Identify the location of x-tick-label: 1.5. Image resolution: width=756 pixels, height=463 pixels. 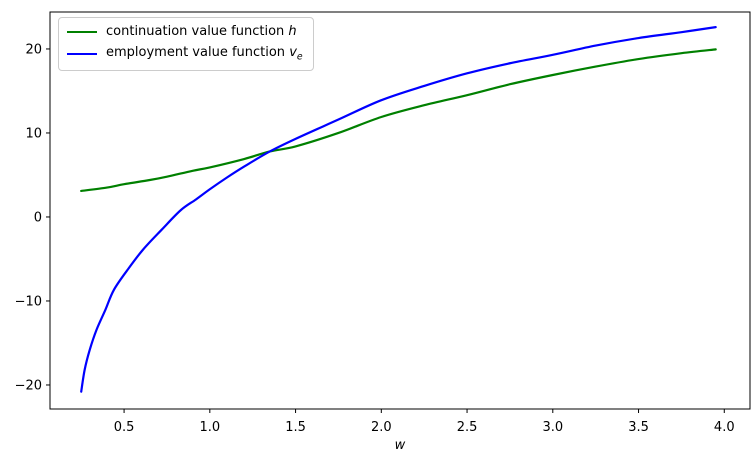
(295, 427).